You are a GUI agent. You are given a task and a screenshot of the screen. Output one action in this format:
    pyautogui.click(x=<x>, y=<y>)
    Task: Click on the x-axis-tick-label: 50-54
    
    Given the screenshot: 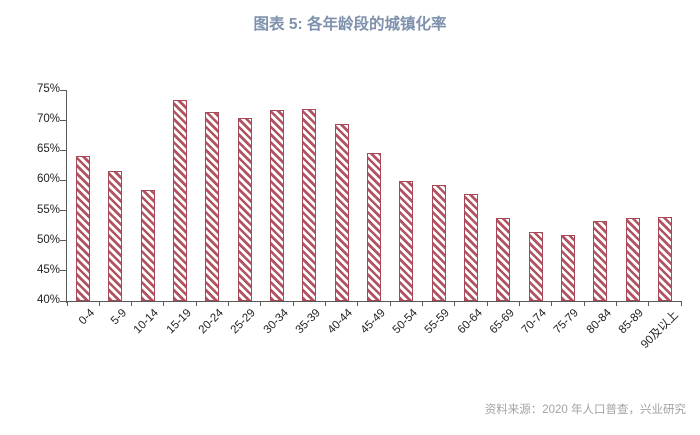 What is the action you would take?
    pyautogui.click(x=405, y=322)
    